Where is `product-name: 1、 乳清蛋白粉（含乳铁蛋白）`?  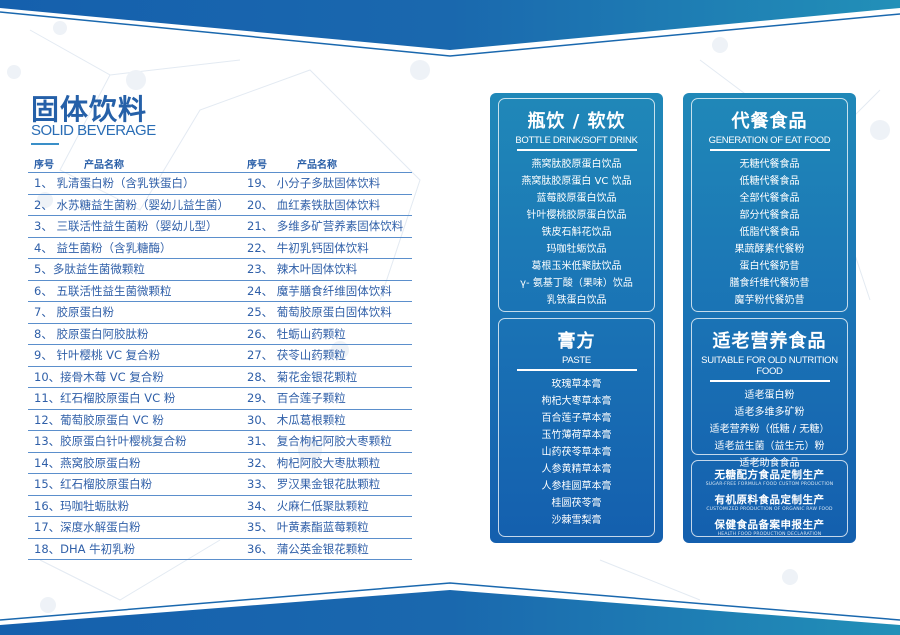
product-name: 1、 乳清蛋白粉（含乳铁蛋白） is located at coordinates (114, 183).